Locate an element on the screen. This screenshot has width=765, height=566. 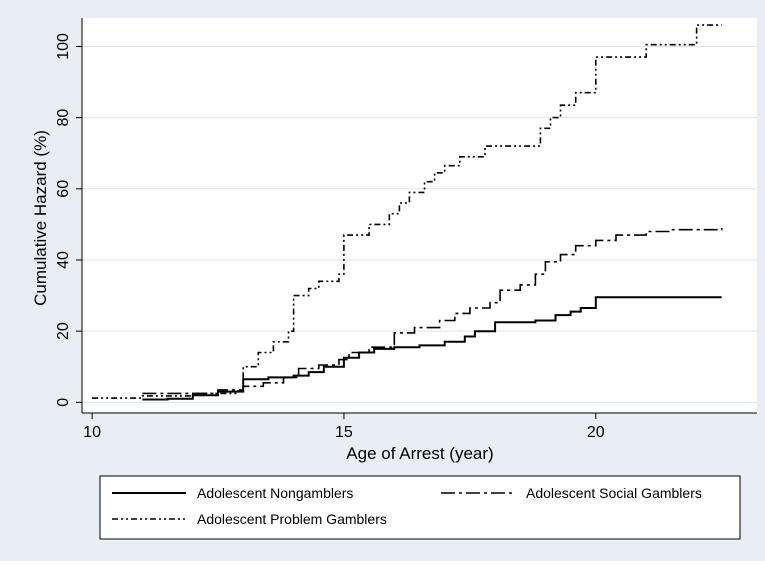
y-tick-label-20: 20 is located at coordinates (63, 331).